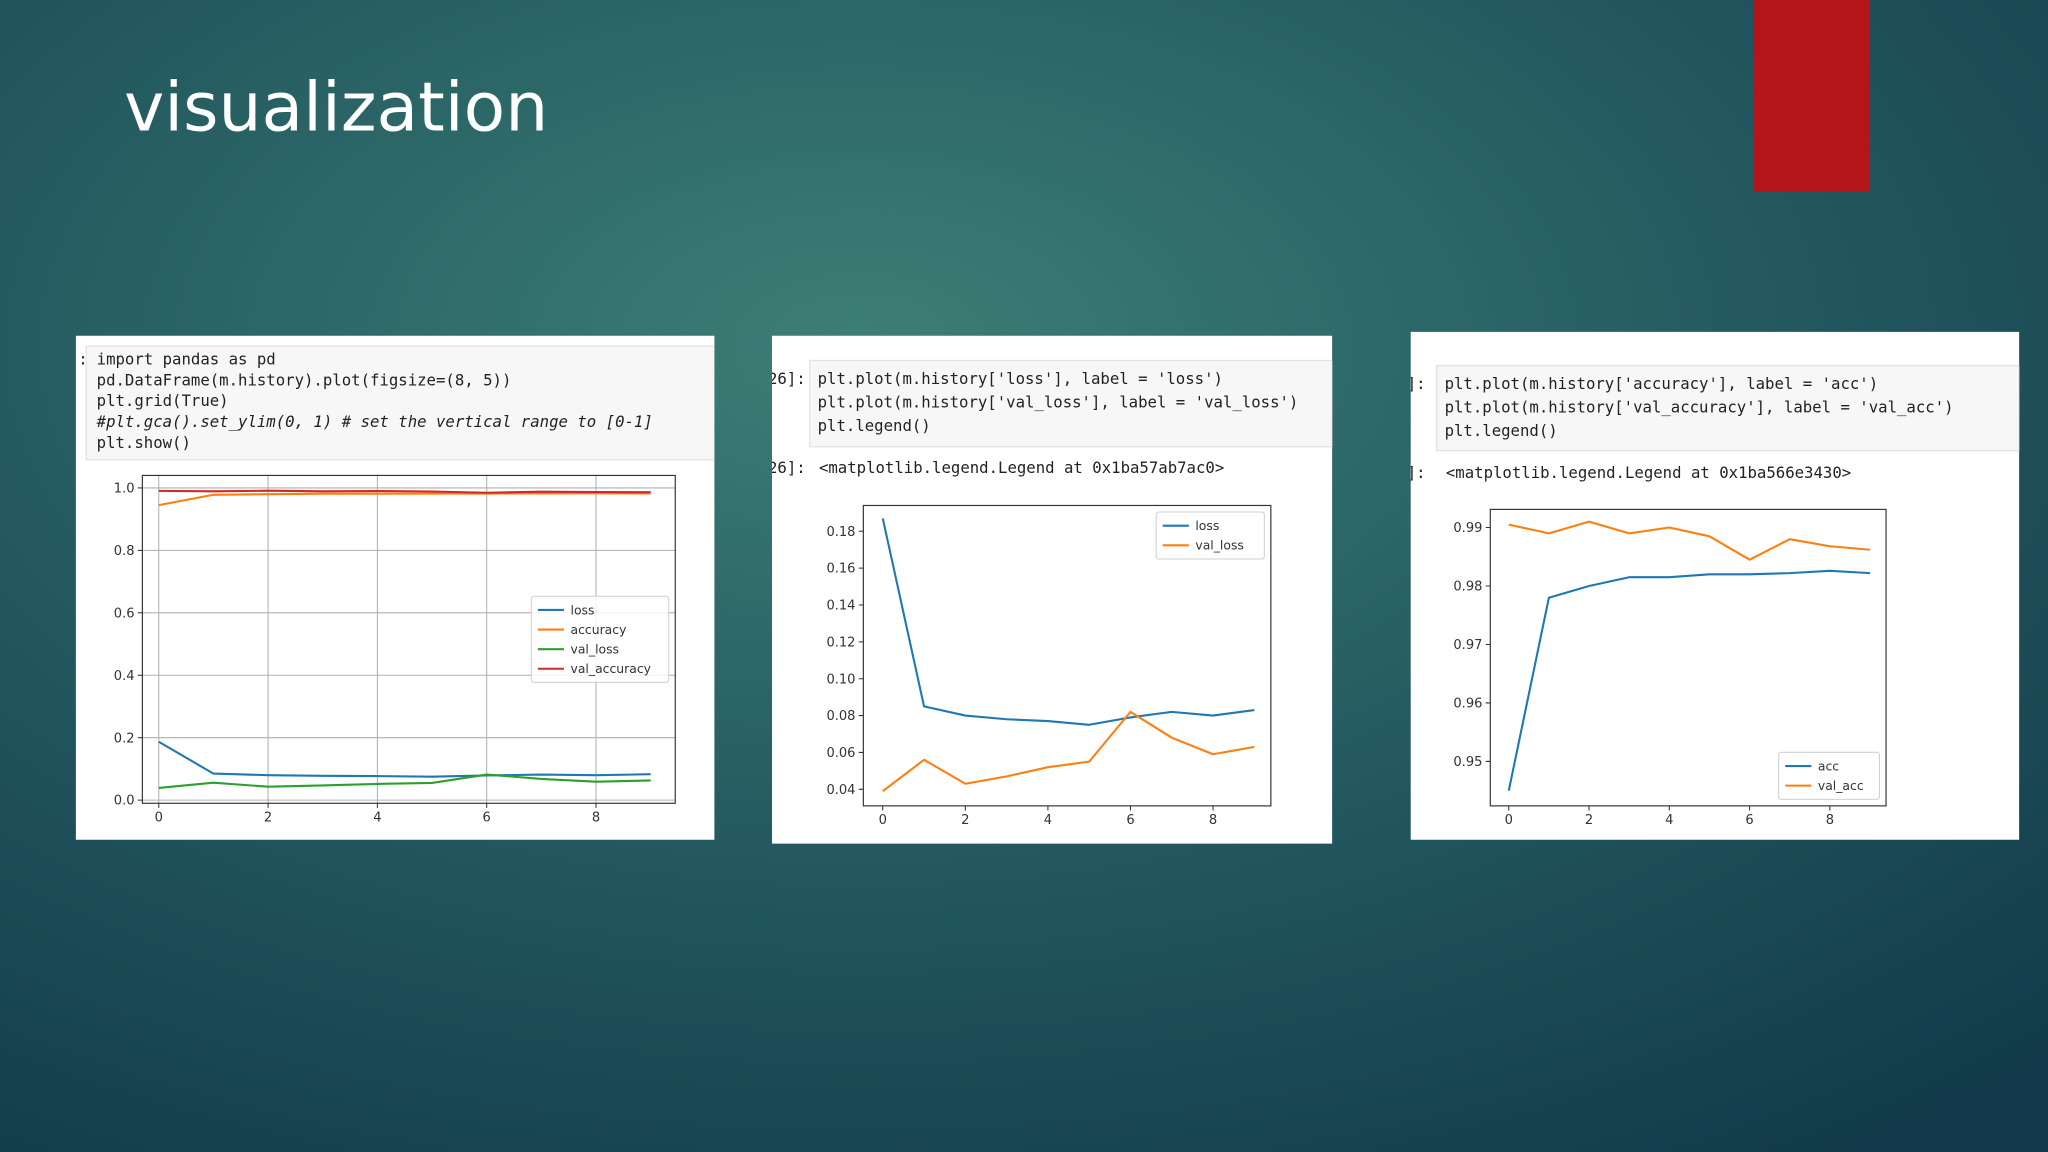 The image size is (2048, 1152). I want to click on y-tick-label: 0.04, so click(840, 790).